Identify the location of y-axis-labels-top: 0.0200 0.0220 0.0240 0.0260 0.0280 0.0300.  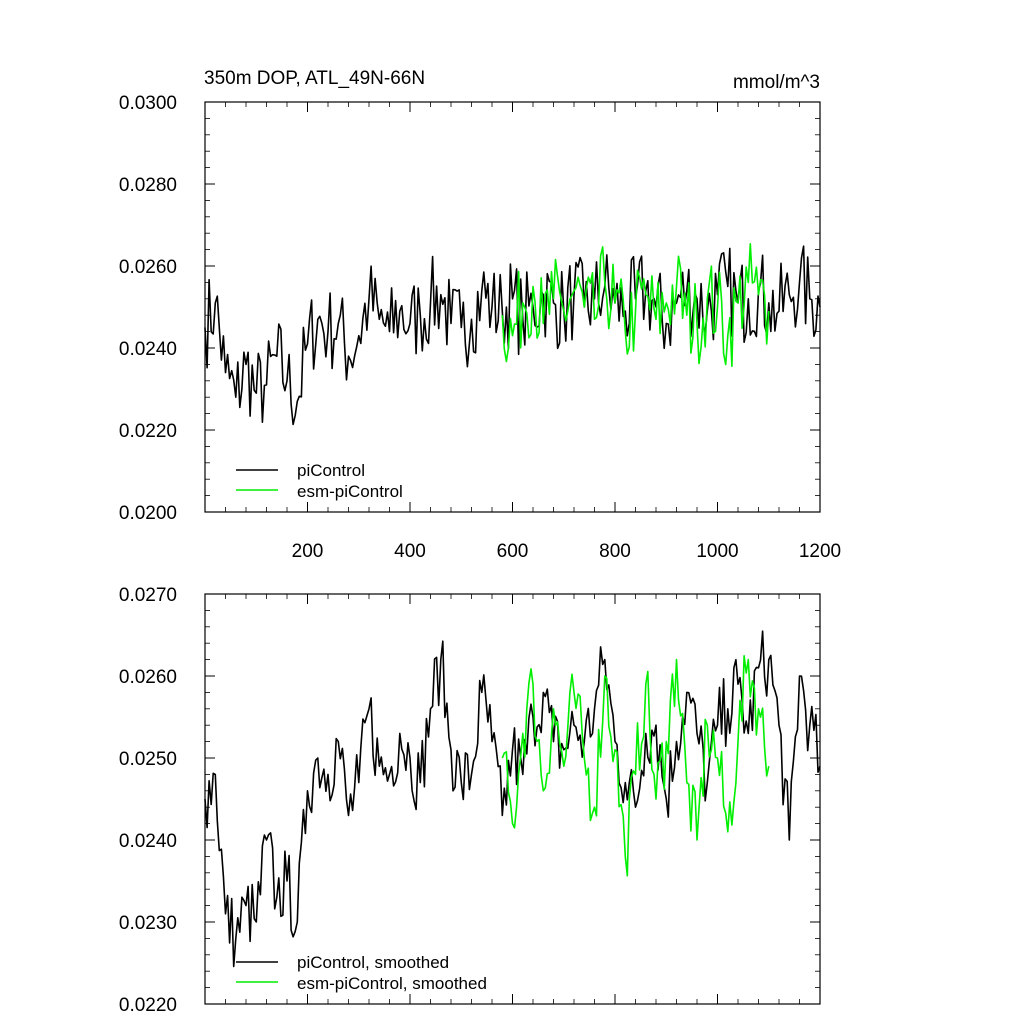
(148, 308).